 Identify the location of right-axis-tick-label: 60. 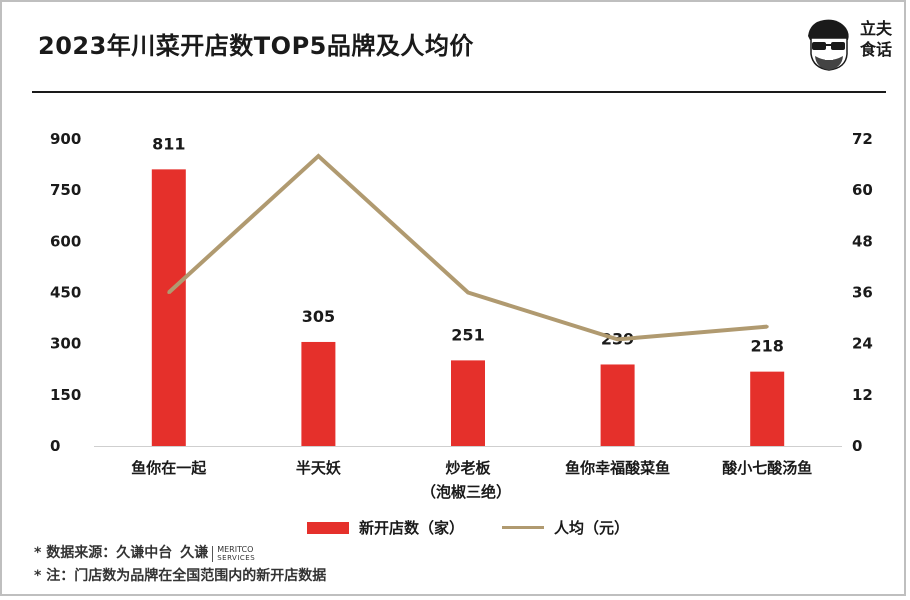
(862, 190).